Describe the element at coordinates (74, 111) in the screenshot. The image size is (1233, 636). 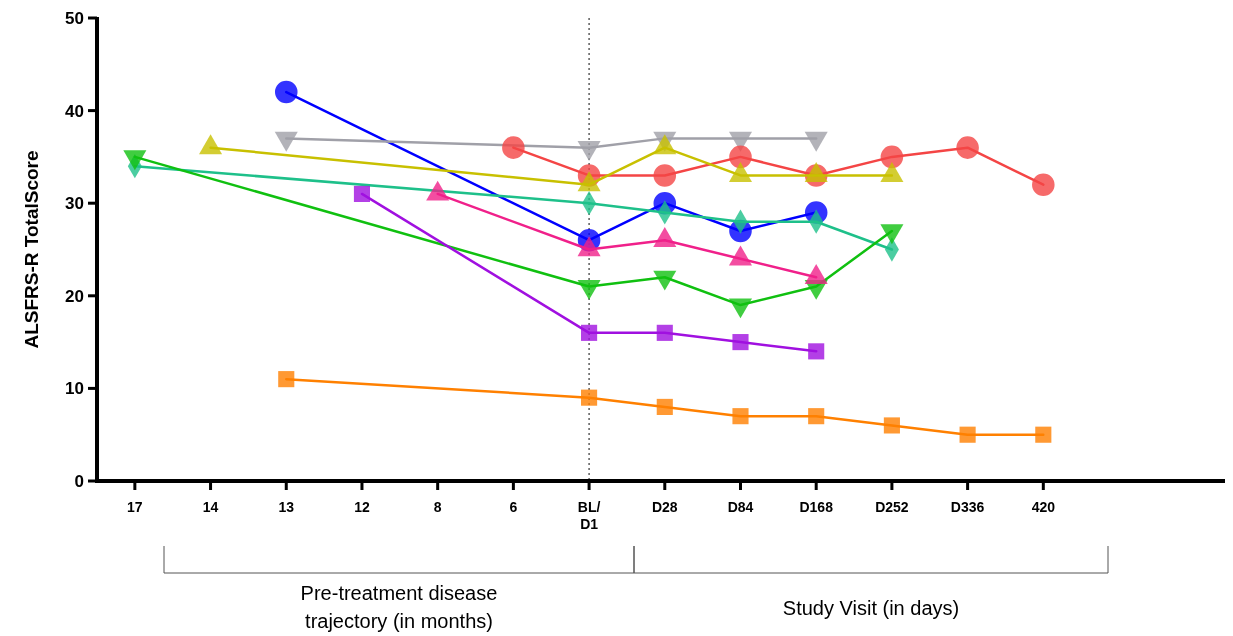
I see `y-tick-label: 40` at that location.